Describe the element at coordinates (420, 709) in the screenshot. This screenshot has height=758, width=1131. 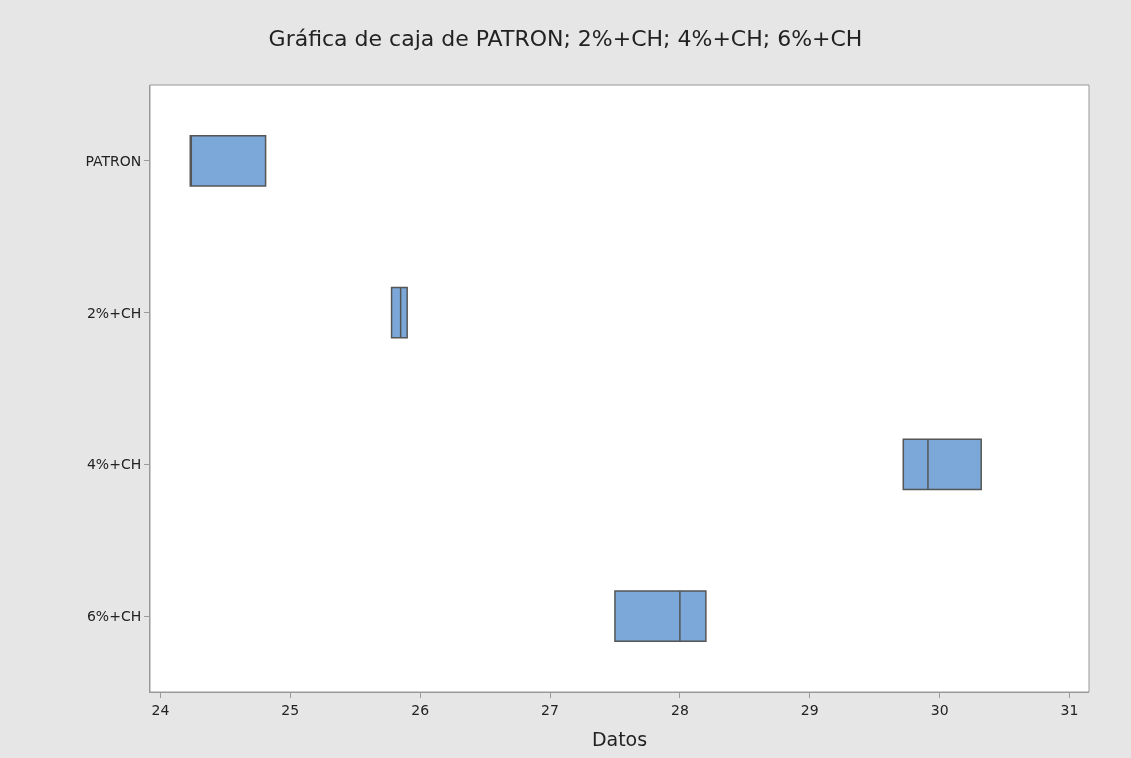
I see `x-tick-label: 26` at that location.